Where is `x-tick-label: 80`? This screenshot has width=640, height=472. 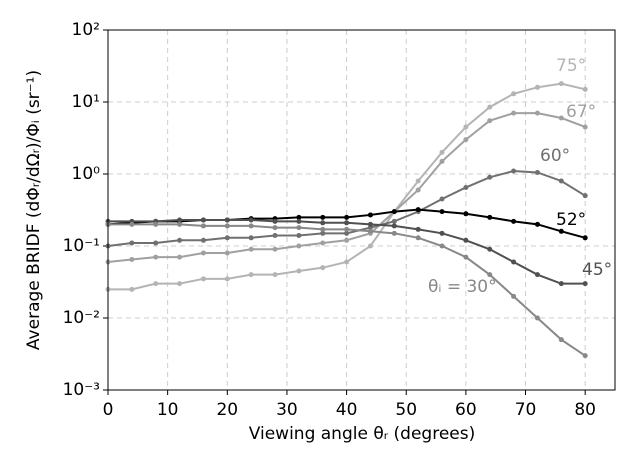 x-tick-label: 80 is located at coordinates (585, 410).